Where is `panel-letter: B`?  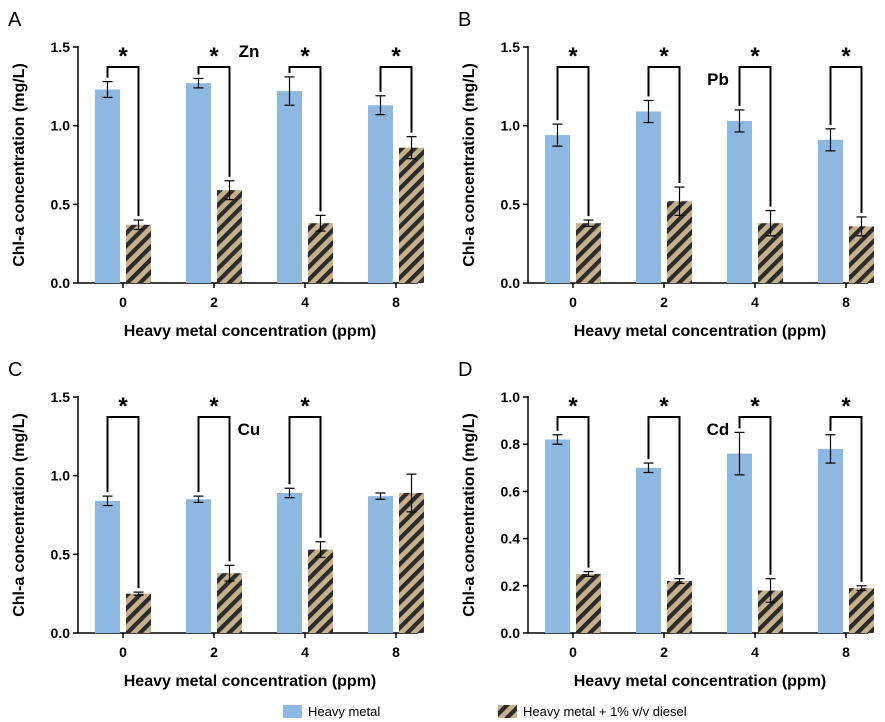
panel-letter: B is located at coordinates (464, 20).